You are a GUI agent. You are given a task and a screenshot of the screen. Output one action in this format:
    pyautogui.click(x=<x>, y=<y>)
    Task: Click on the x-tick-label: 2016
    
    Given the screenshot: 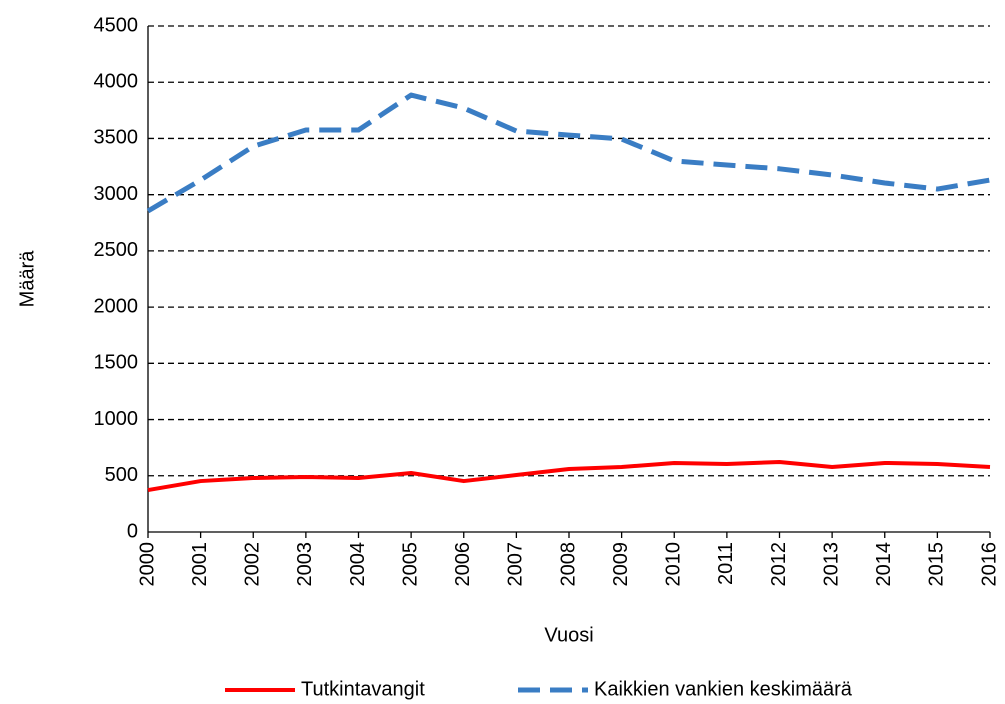 What is the action you would take?
    pyautogui.click(x=989, y=564)
    